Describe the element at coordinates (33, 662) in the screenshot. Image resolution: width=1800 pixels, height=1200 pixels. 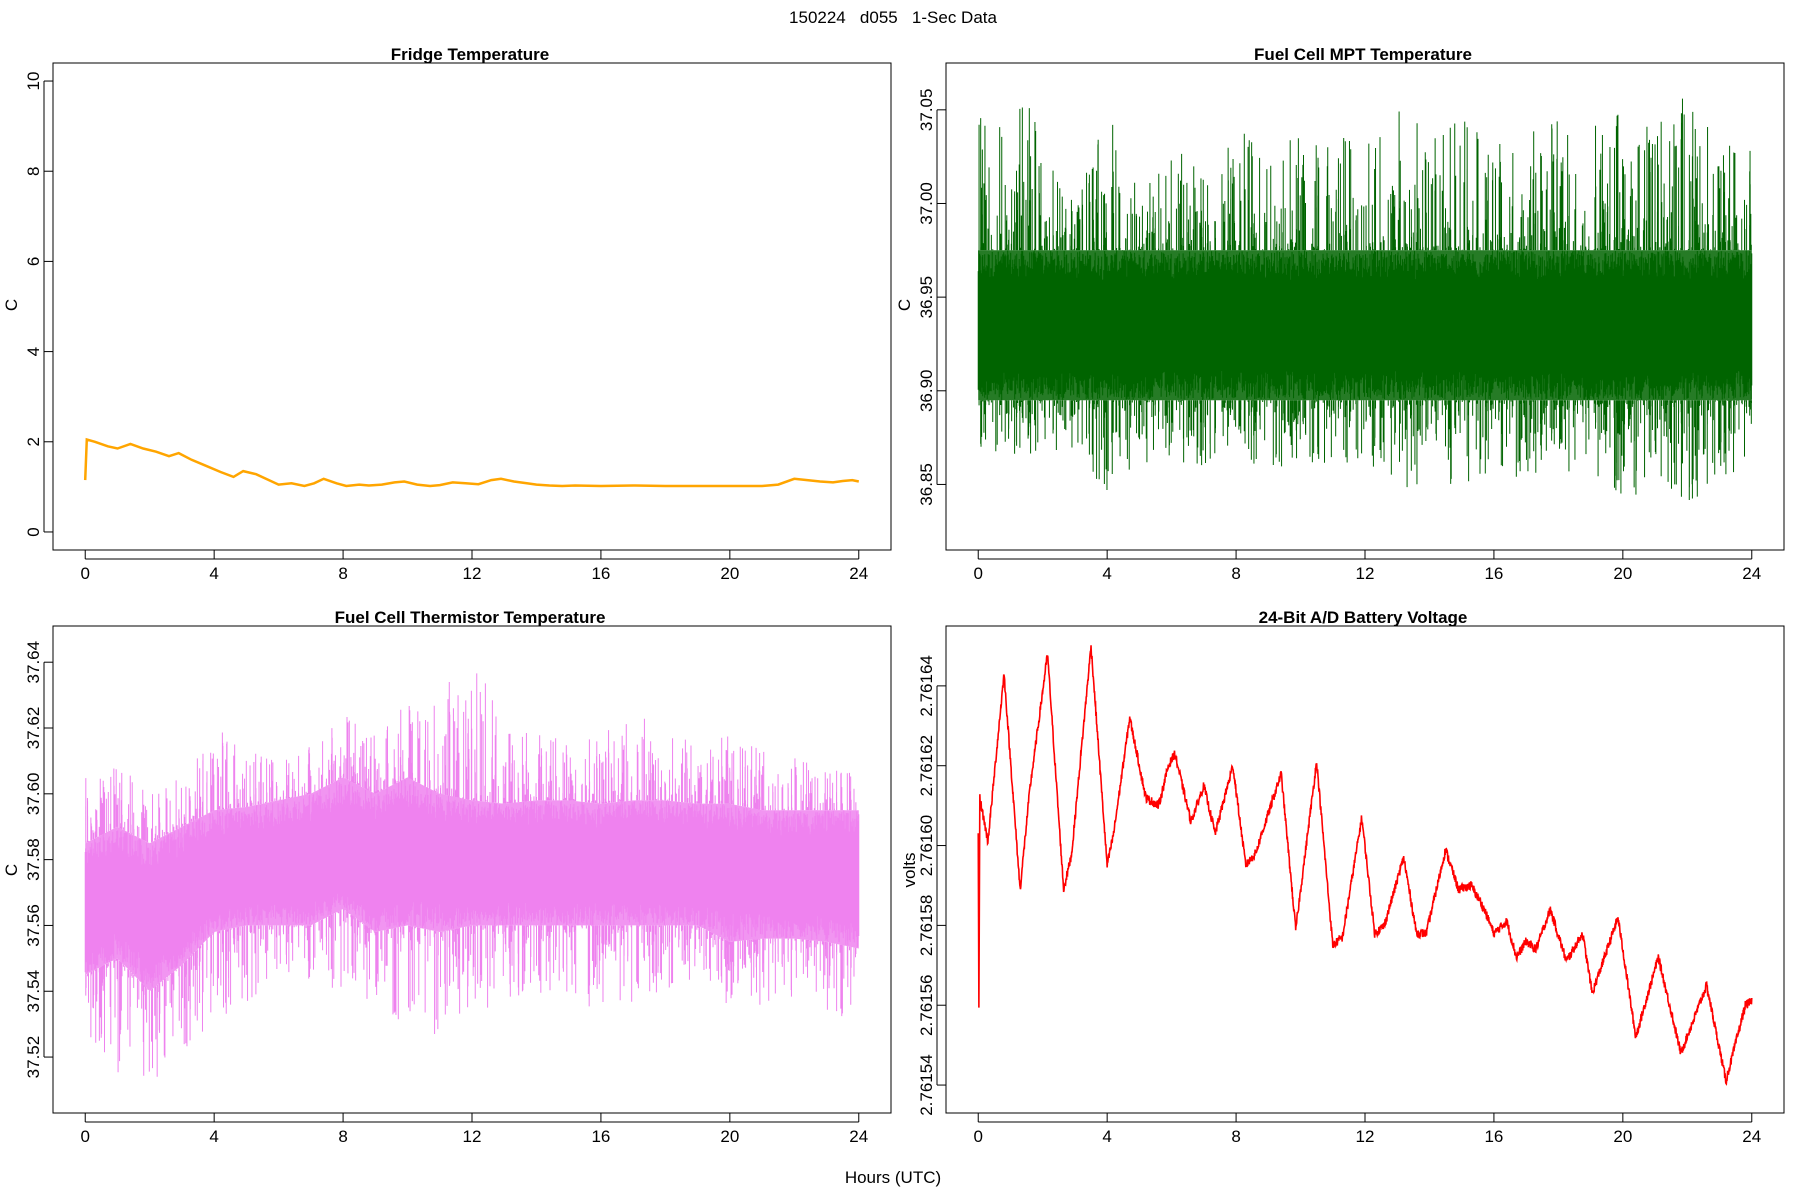
I see `y-tick-label: 37.64` at that location.